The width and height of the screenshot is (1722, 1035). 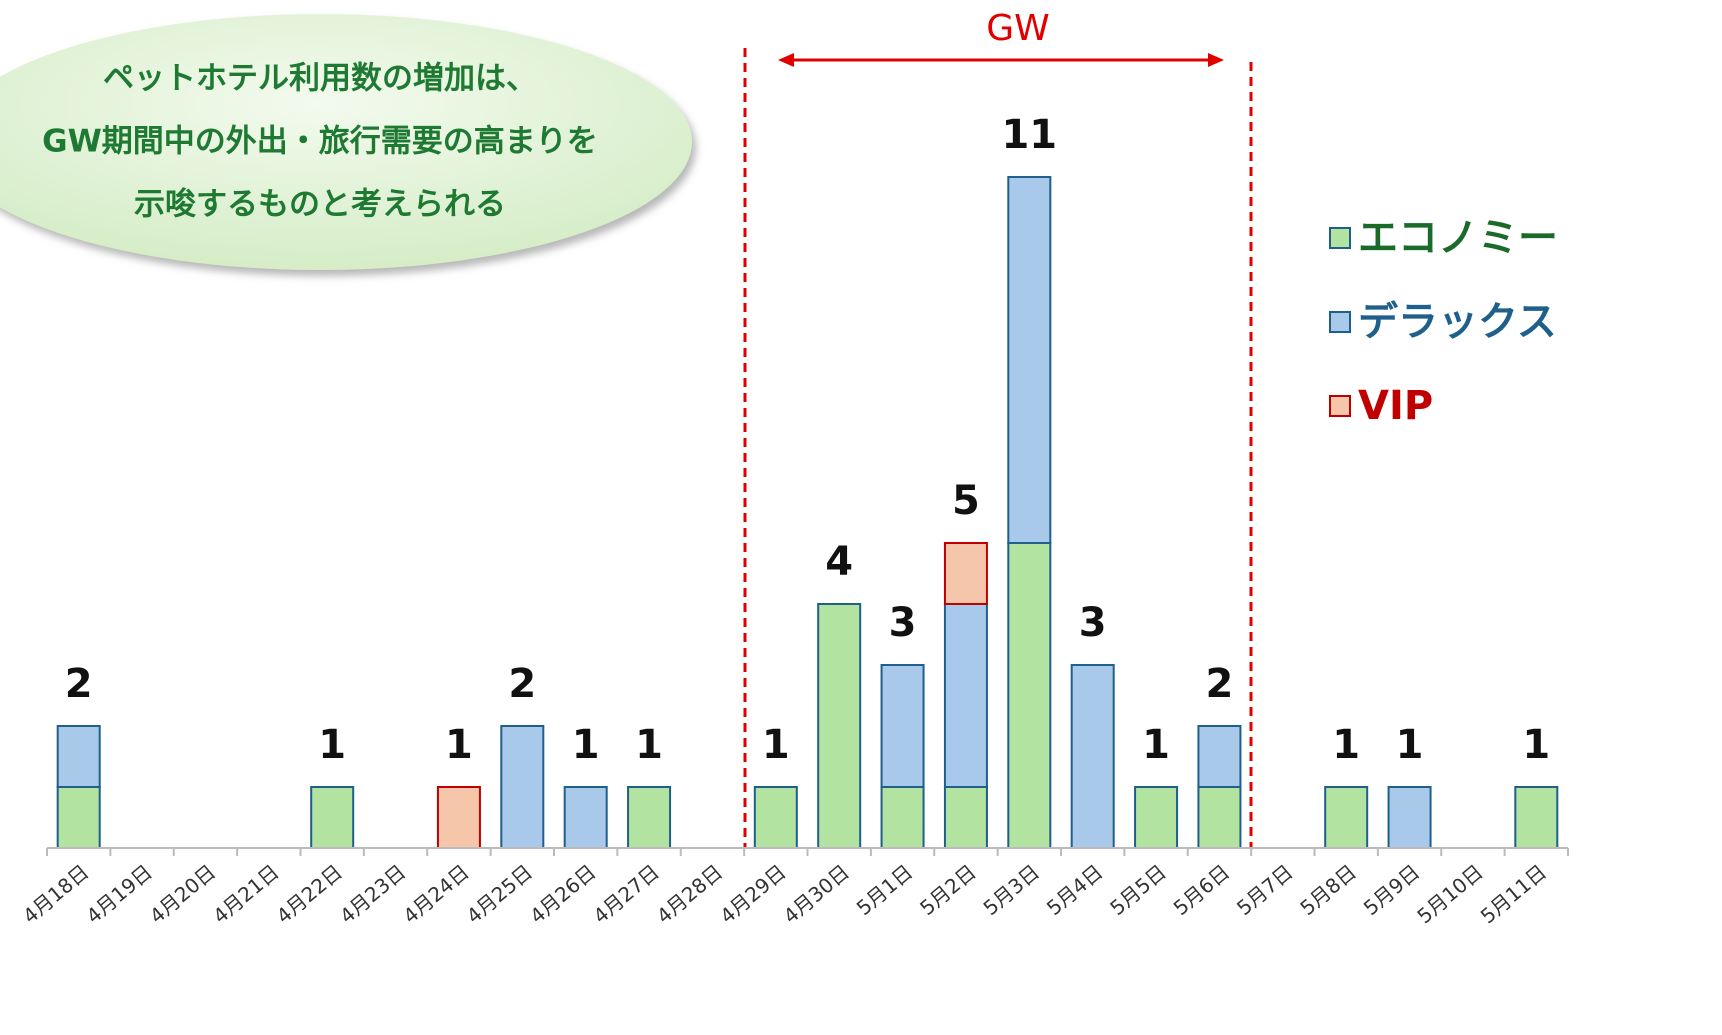 What do you see at coordinates (320, 205) in the screenshot?
I see `callout-text: 示唆するものと考えられる` at bounding box center [320, 205].